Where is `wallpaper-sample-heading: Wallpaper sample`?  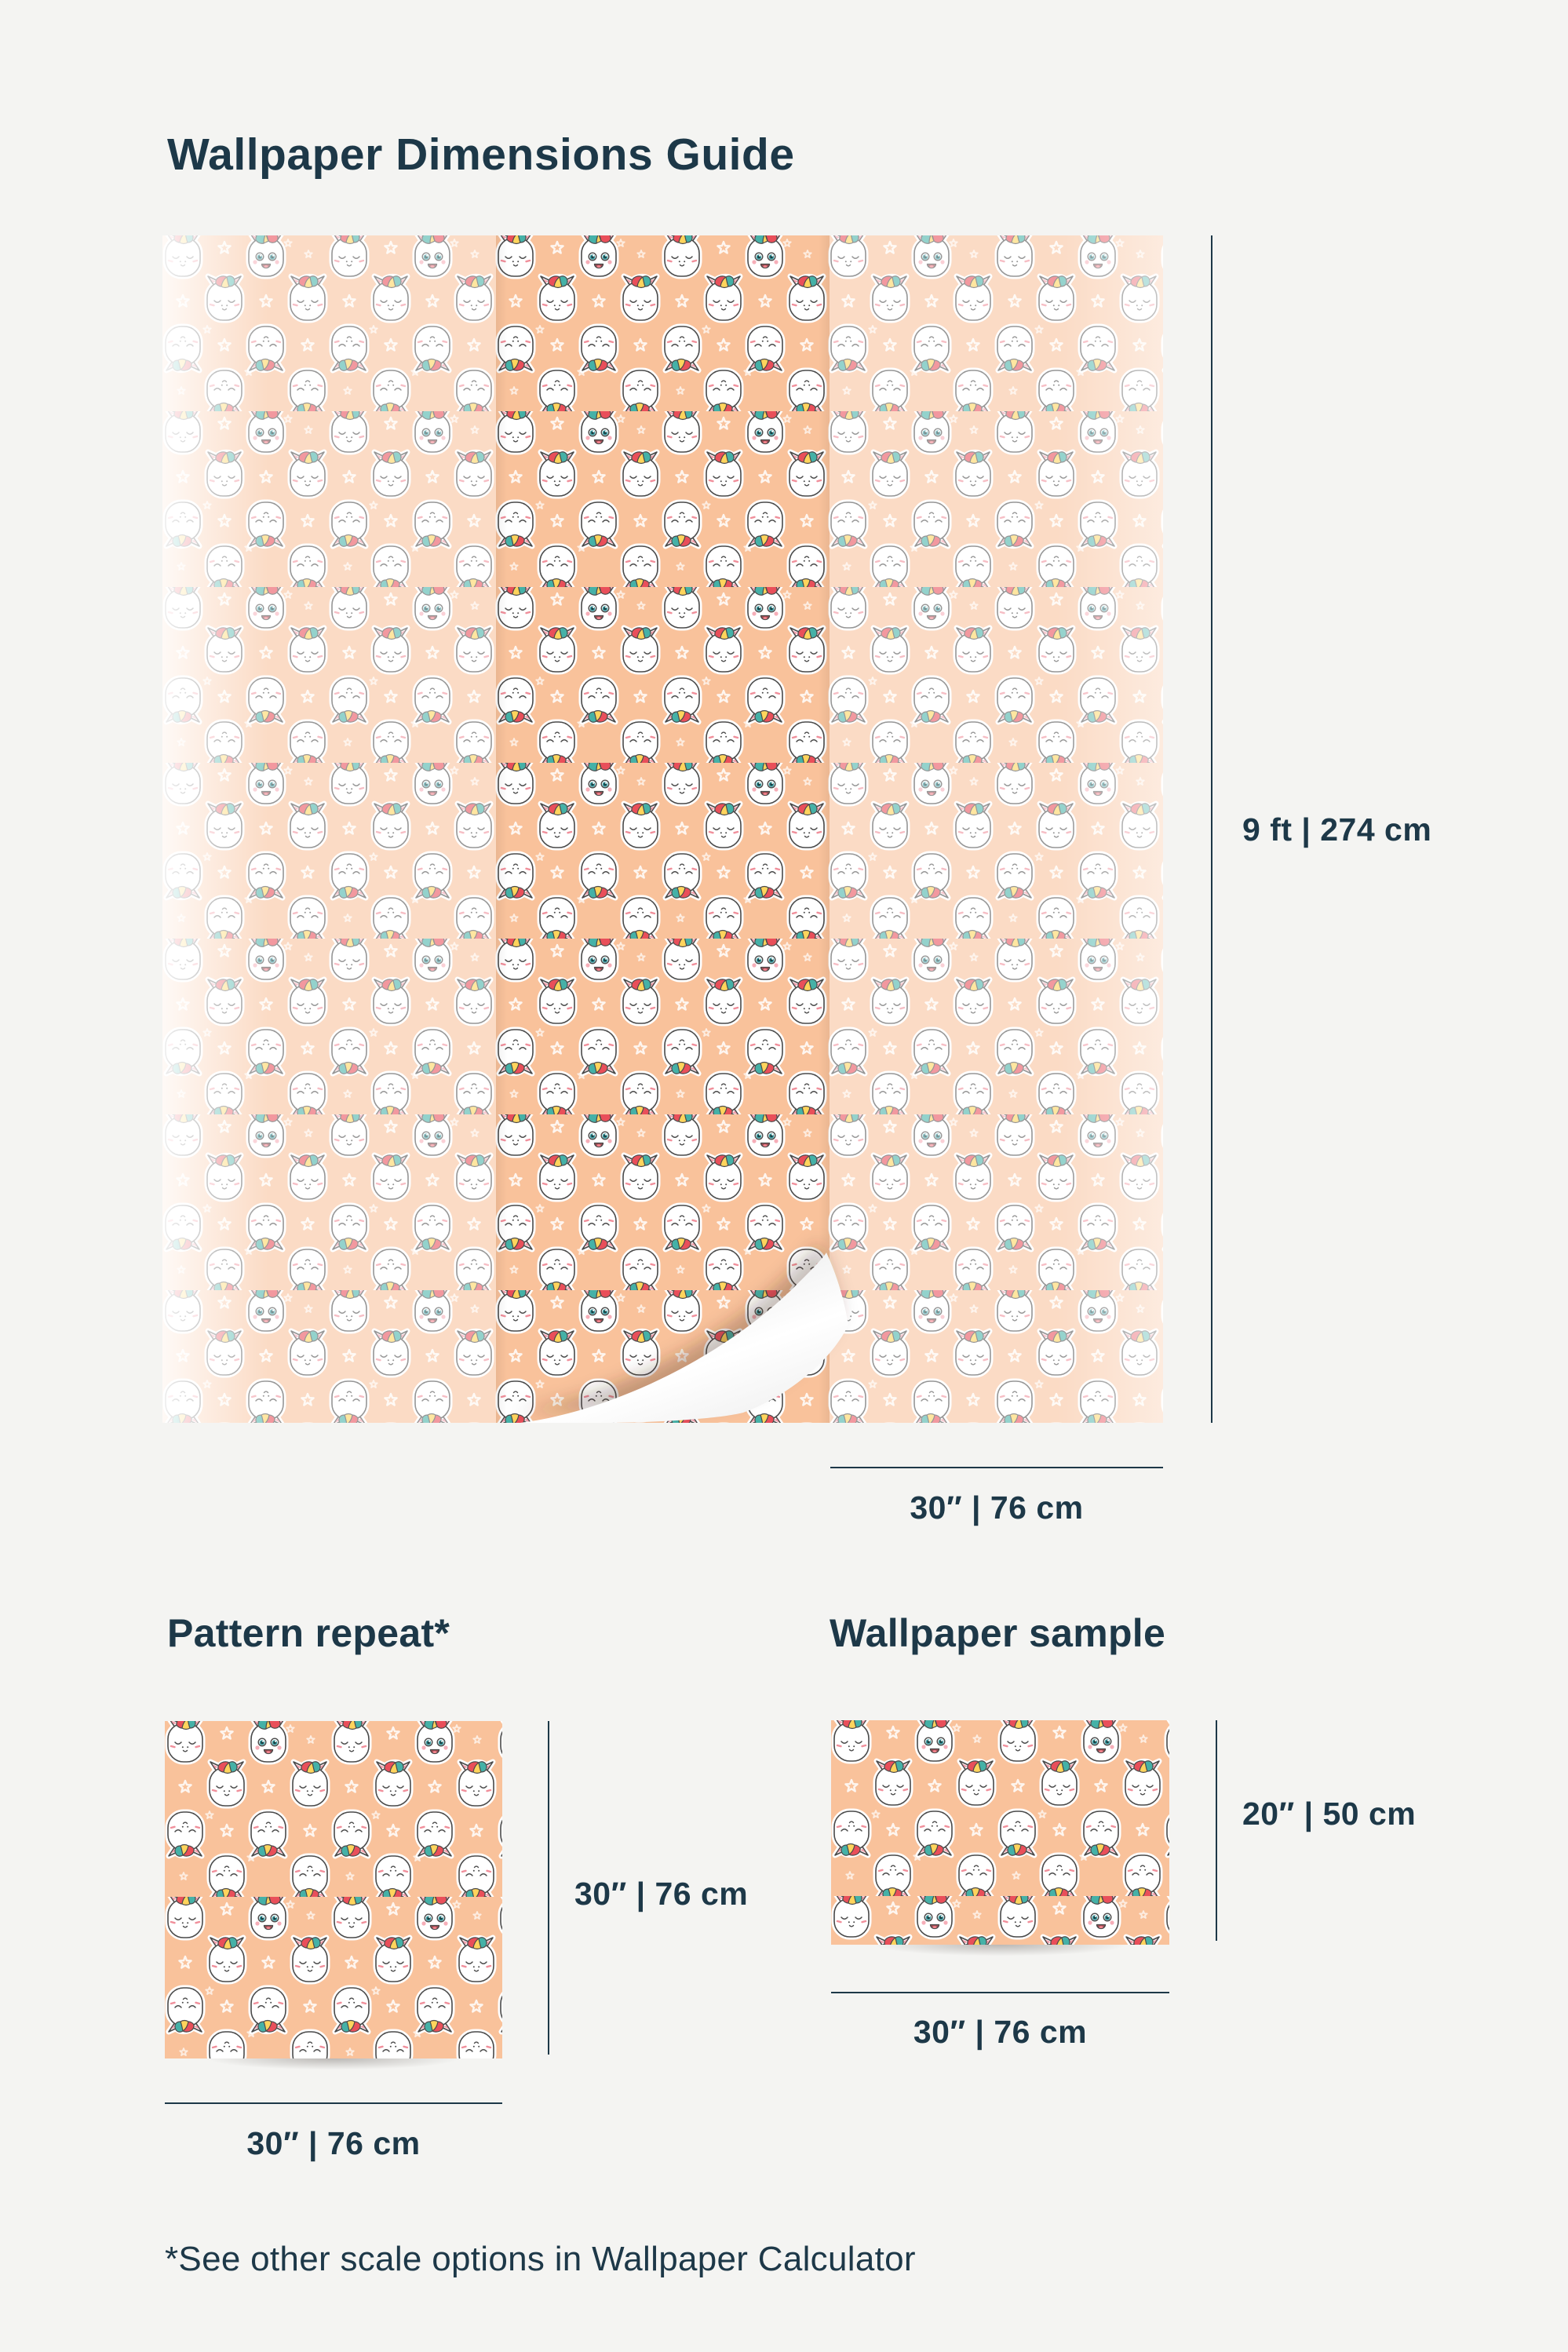 wallpaper-sample-heading: Wallpaper sample is located at coordinates (998, 1633).